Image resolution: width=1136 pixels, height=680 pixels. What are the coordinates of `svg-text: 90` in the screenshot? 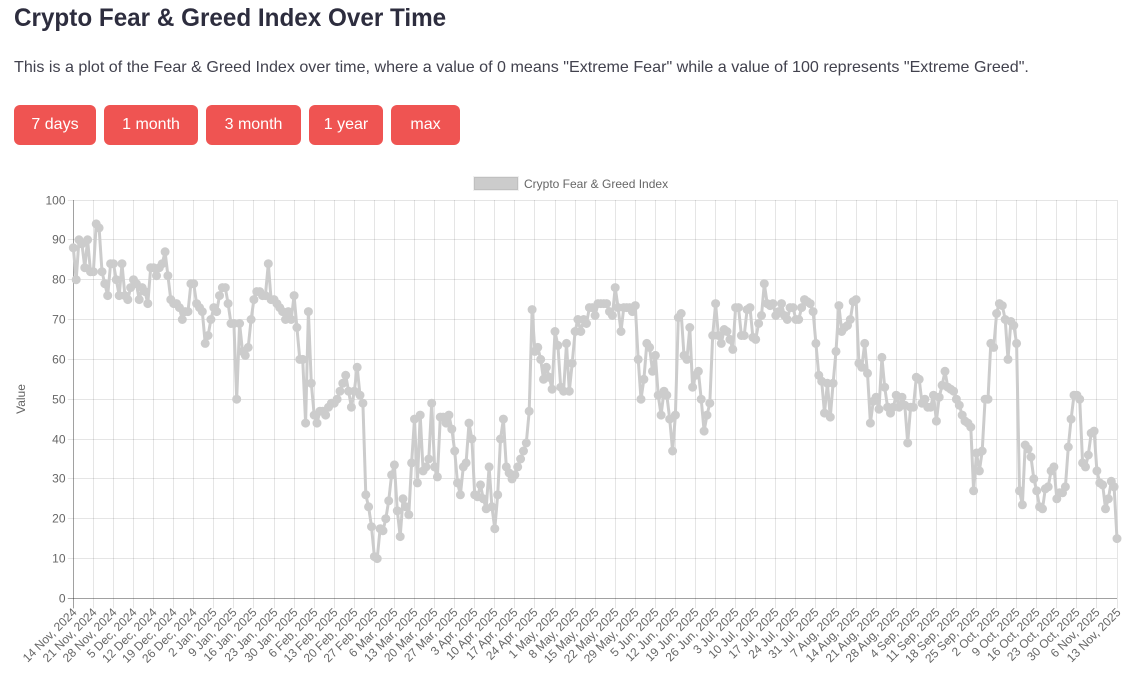 It's located at (59, 240).